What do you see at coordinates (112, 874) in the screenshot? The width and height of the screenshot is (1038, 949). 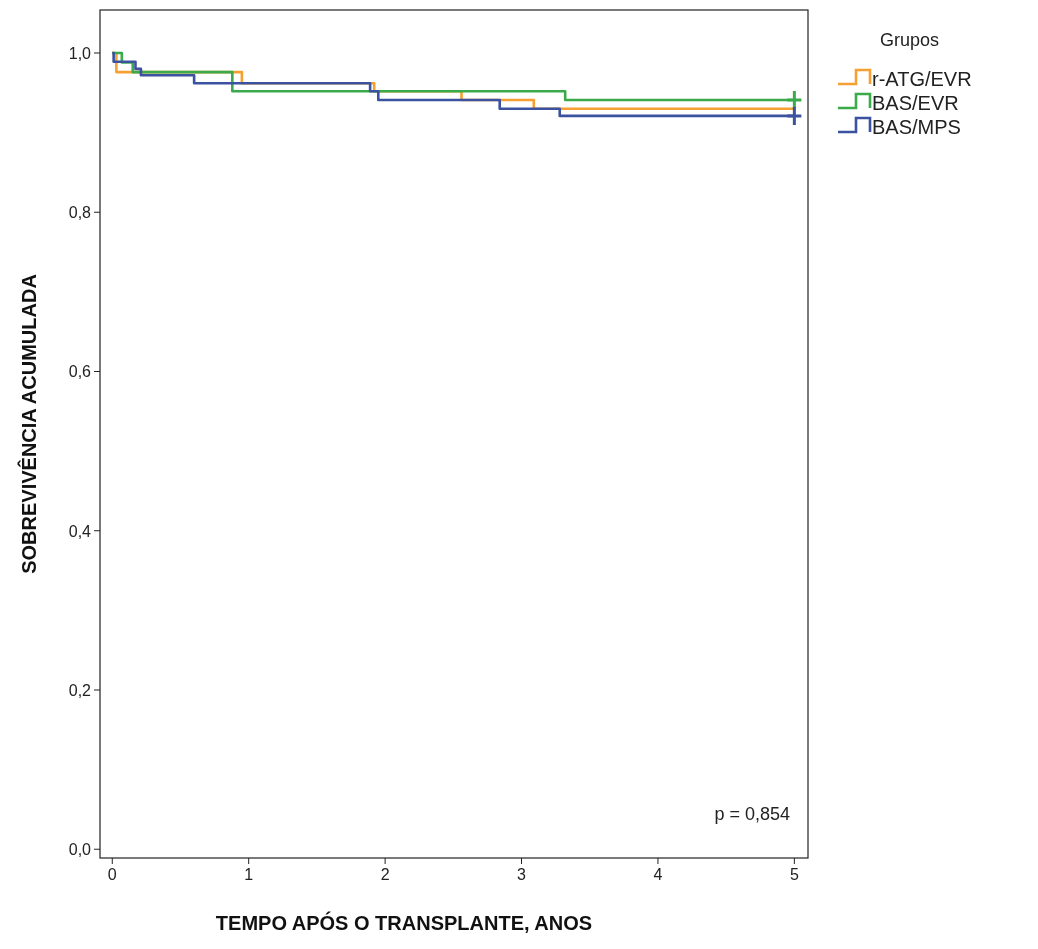 I see `x-tick-label: 0` at bounding box center [112, 874].